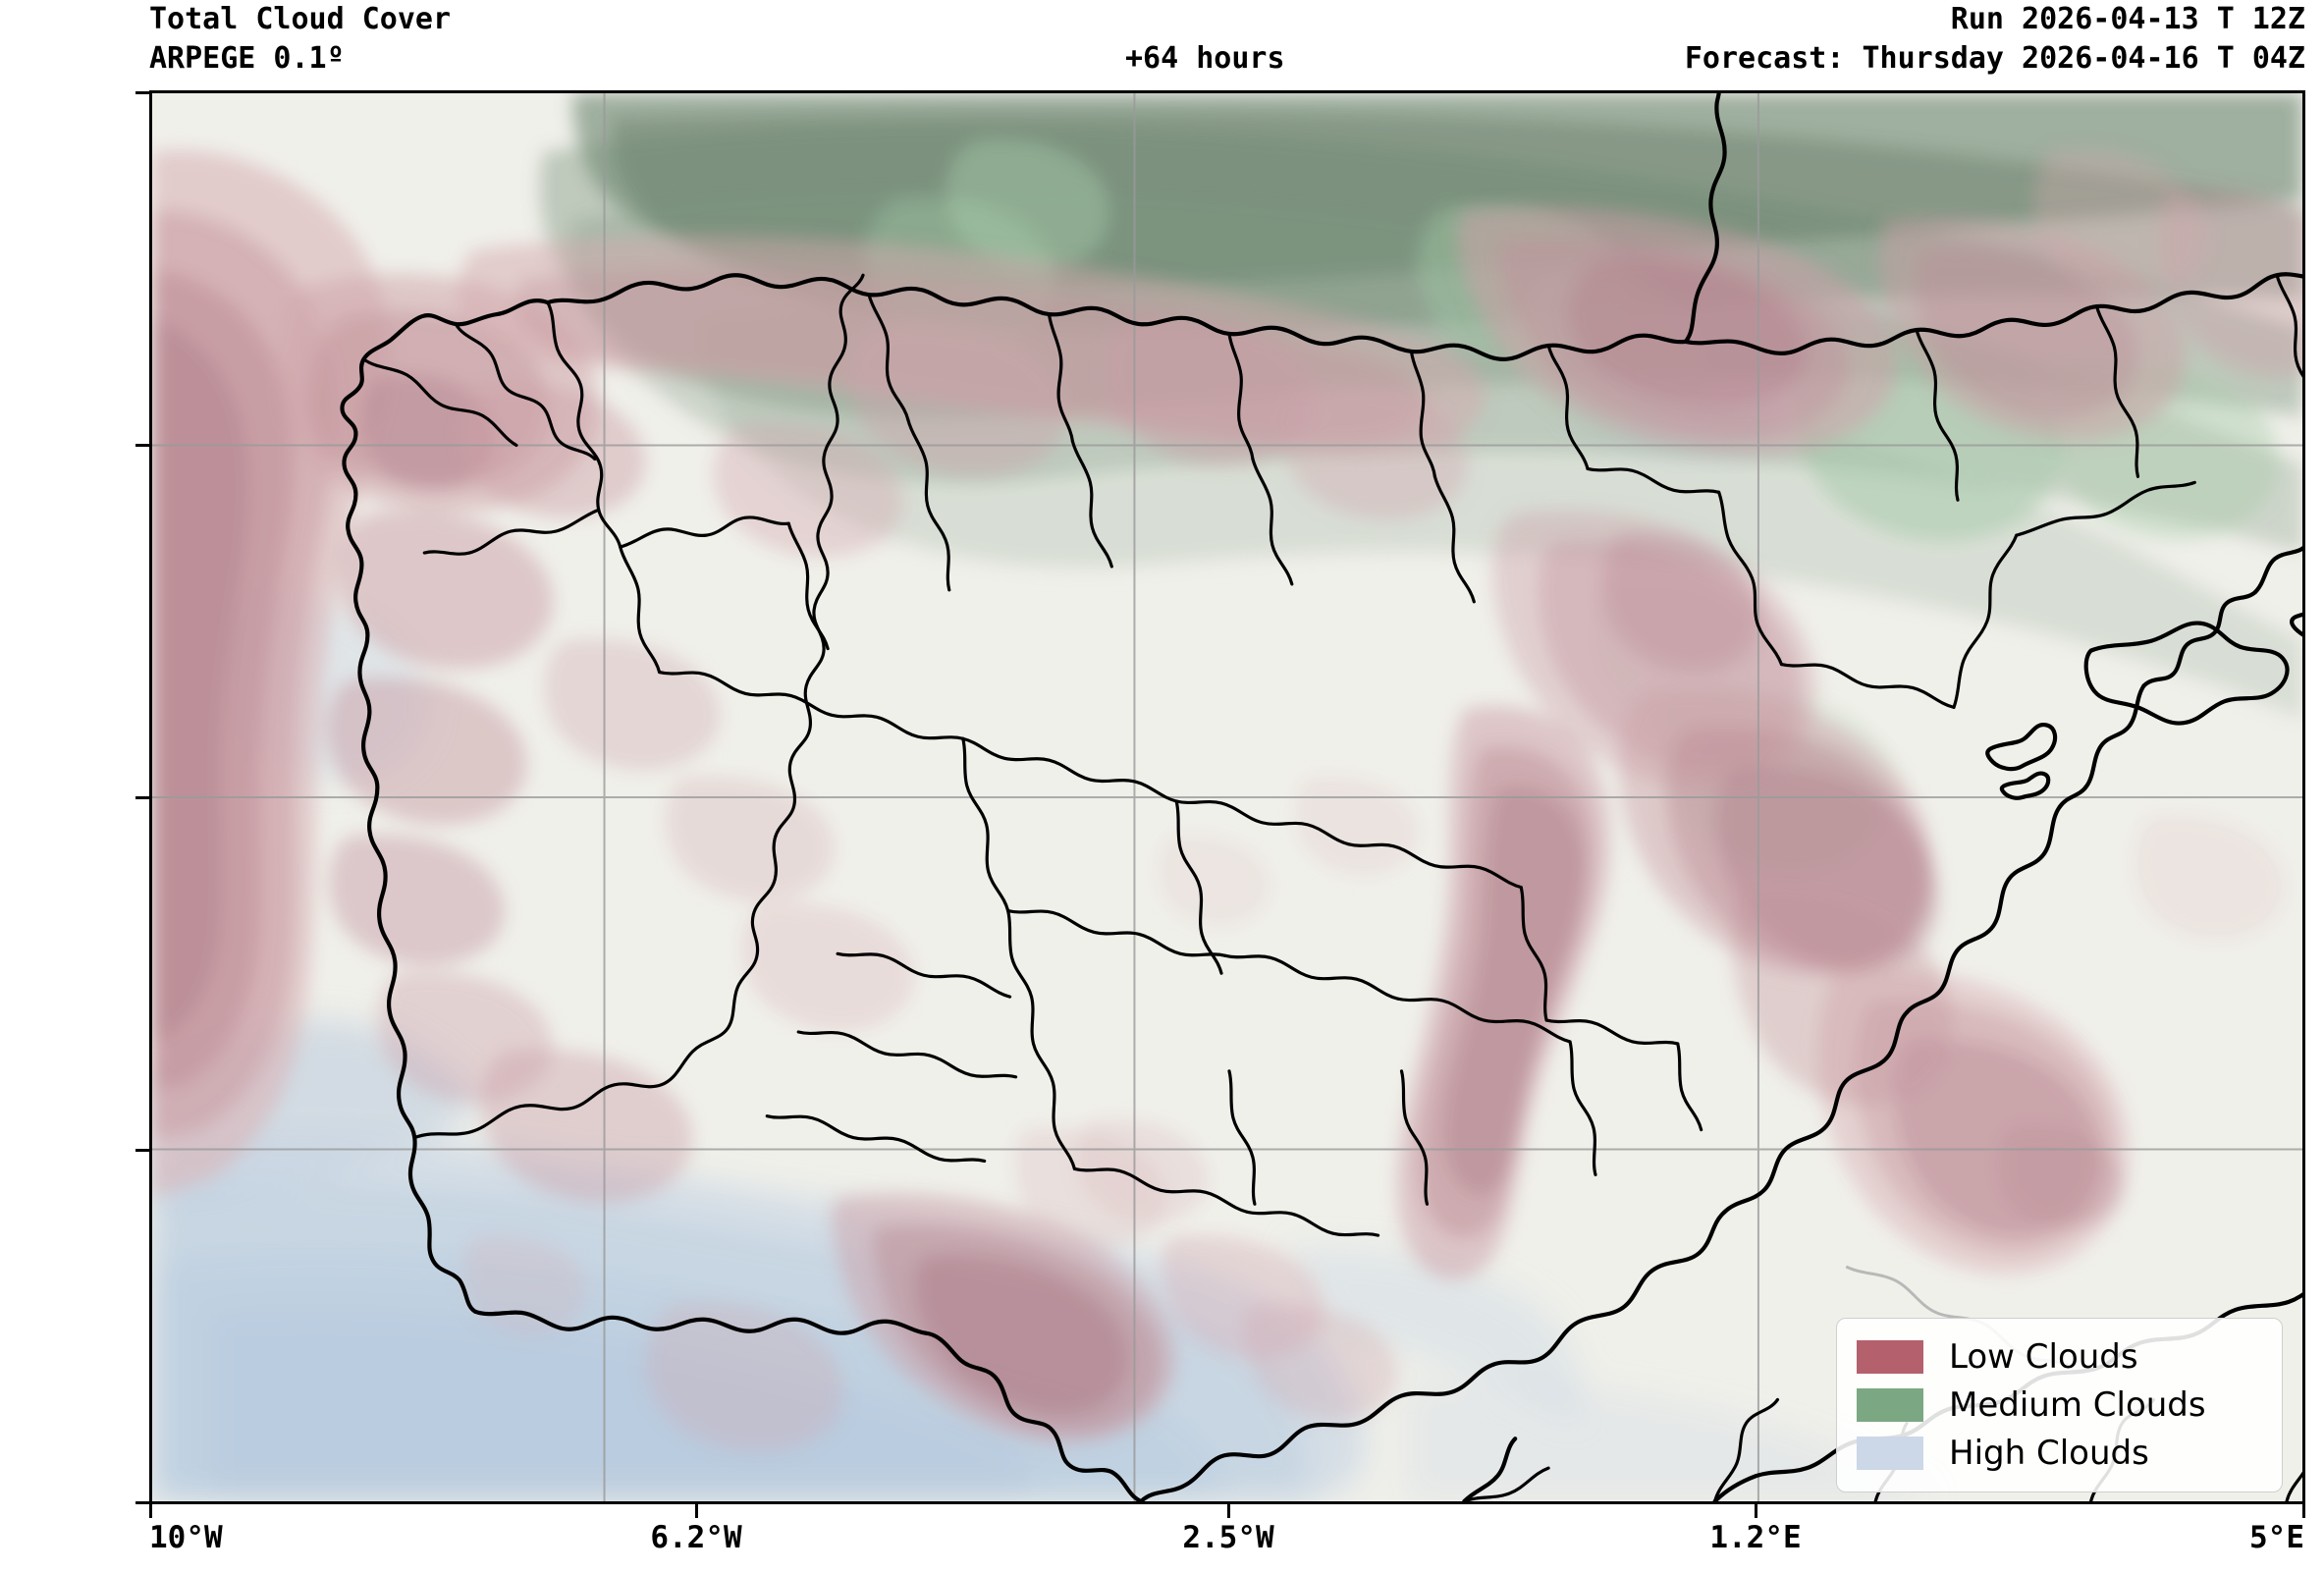 This screenshot has width=2324, height=1573. I want to click on legend-swatch-high-clouds, so click(1890, 1453).